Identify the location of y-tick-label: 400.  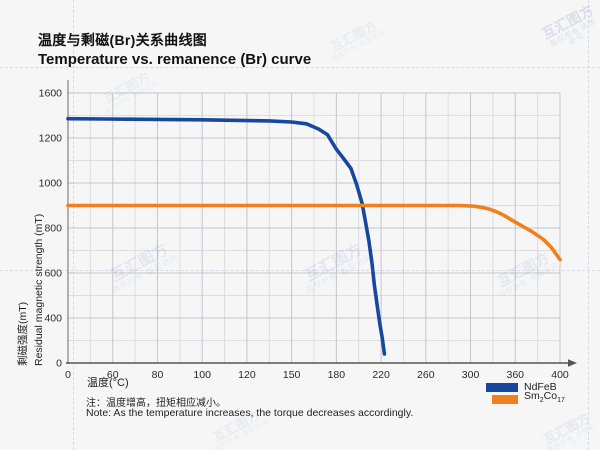
(53, 319).